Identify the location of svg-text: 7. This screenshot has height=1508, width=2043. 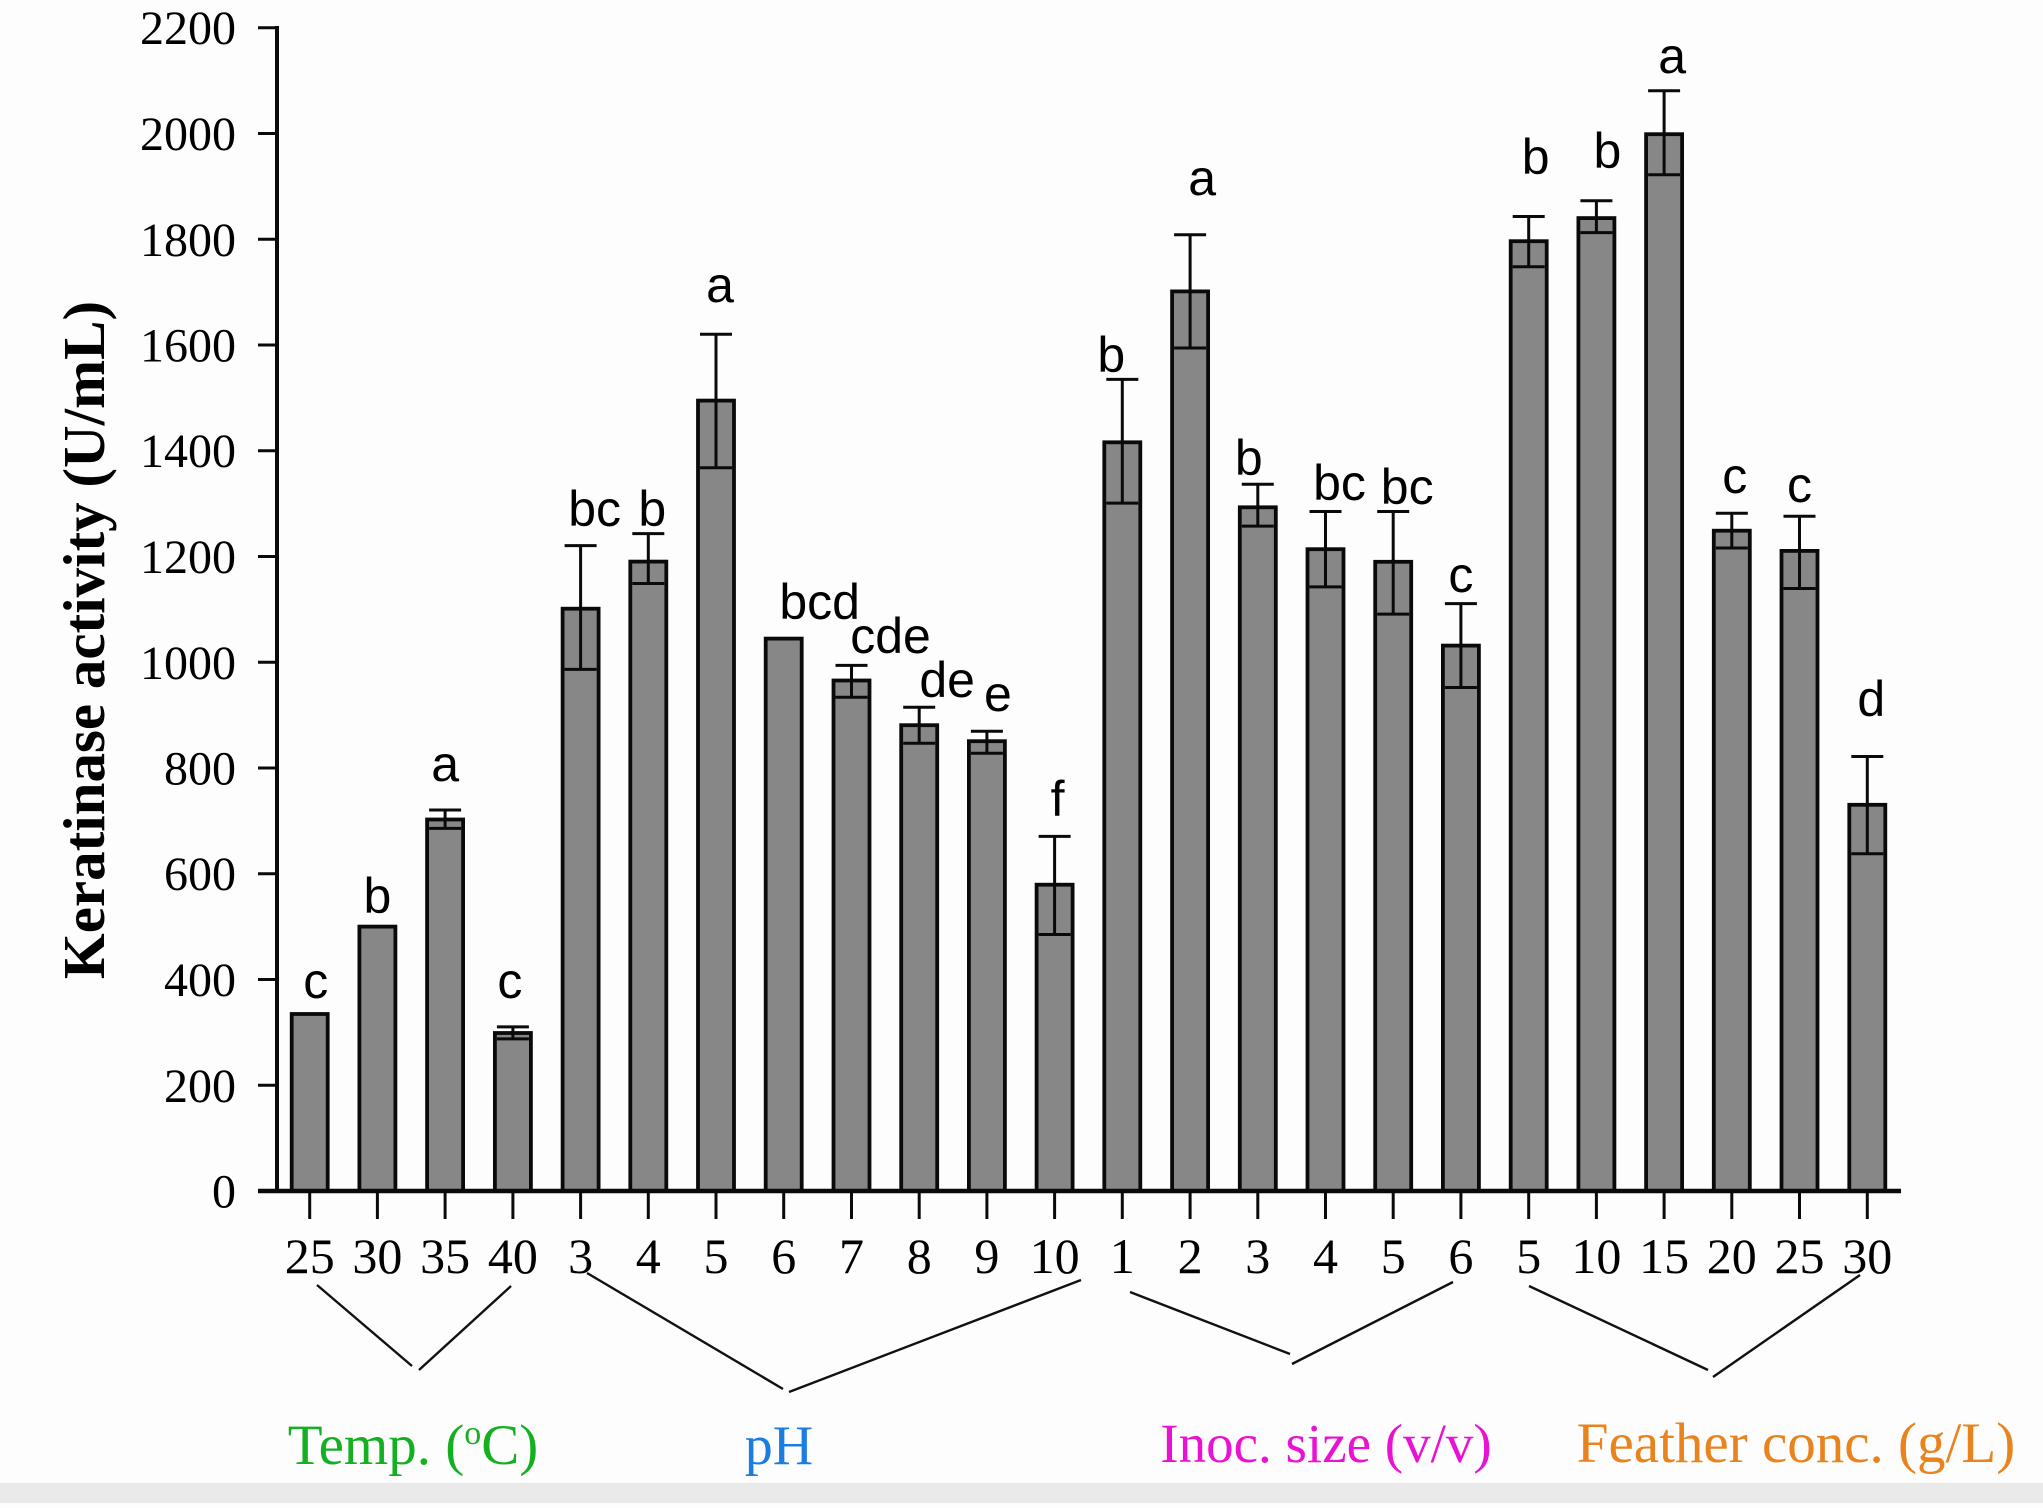
(851, 1256).